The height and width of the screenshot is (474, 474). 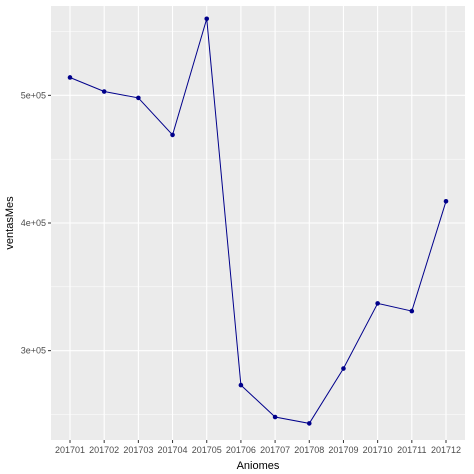 I want to click on x-tick-label: 201705, so click(x=207, y=450).